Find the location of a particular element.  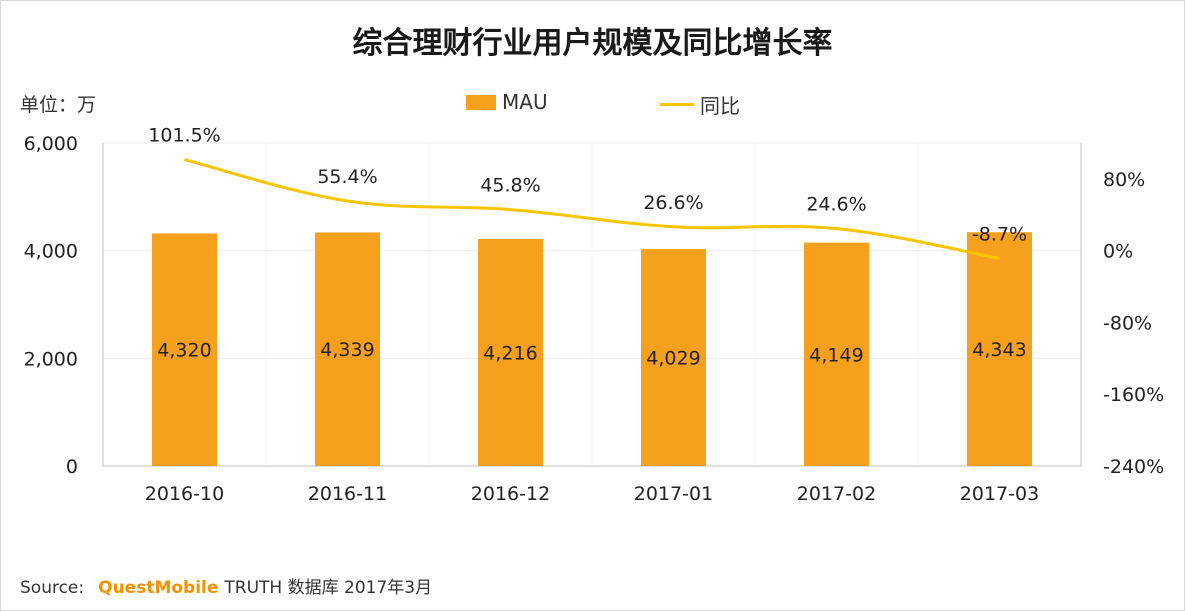

line-value-label: 55.4% is located at coordinates (347, 177).